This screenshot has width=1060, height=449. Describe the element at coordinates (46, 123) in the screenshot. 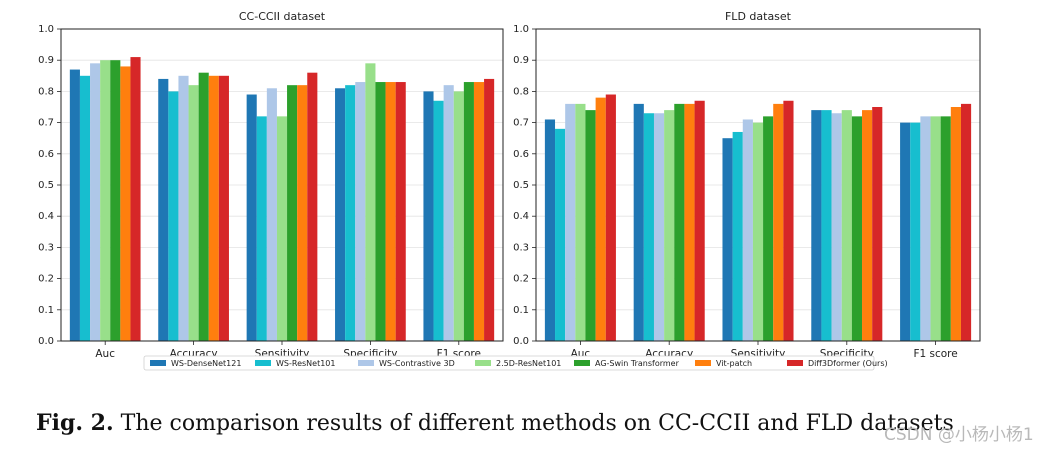

I see `panel1-ytick-label: 0.7` at that location.